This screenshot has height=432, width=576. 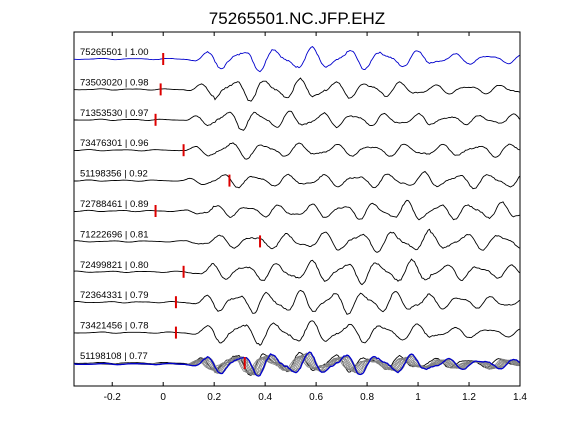 I want to click on x-tick-label: 0, so click(x=163, y=397).